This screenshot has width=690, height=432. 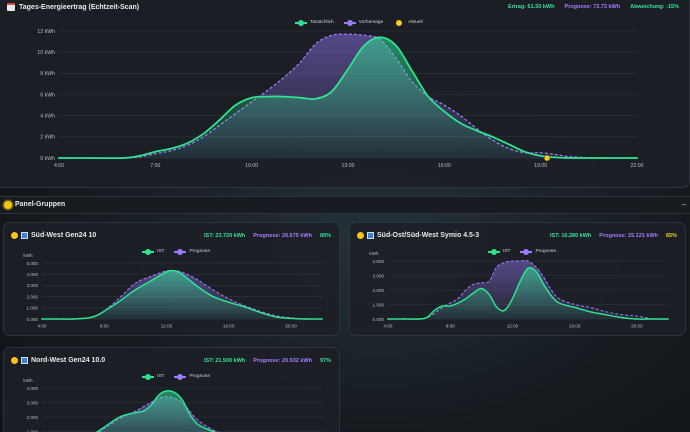 What do you see at coordinates (64, 235) in the screenshot?
I see `panel-title: Süd-West Gen24 10` at bounding box center [64, 235].